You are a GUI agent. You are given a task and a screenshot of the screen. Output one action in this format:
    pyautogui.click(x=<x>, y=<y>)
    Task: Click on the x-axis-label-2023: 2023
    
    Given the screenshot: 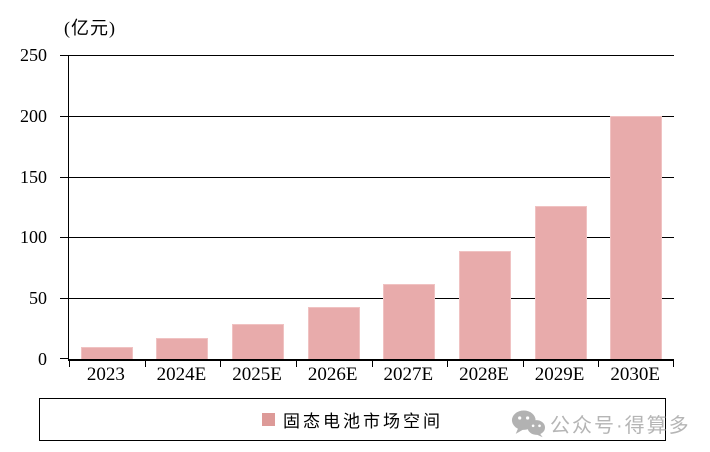 What is the action you would take?
    pyautogui.click(x=105, y=374)
    